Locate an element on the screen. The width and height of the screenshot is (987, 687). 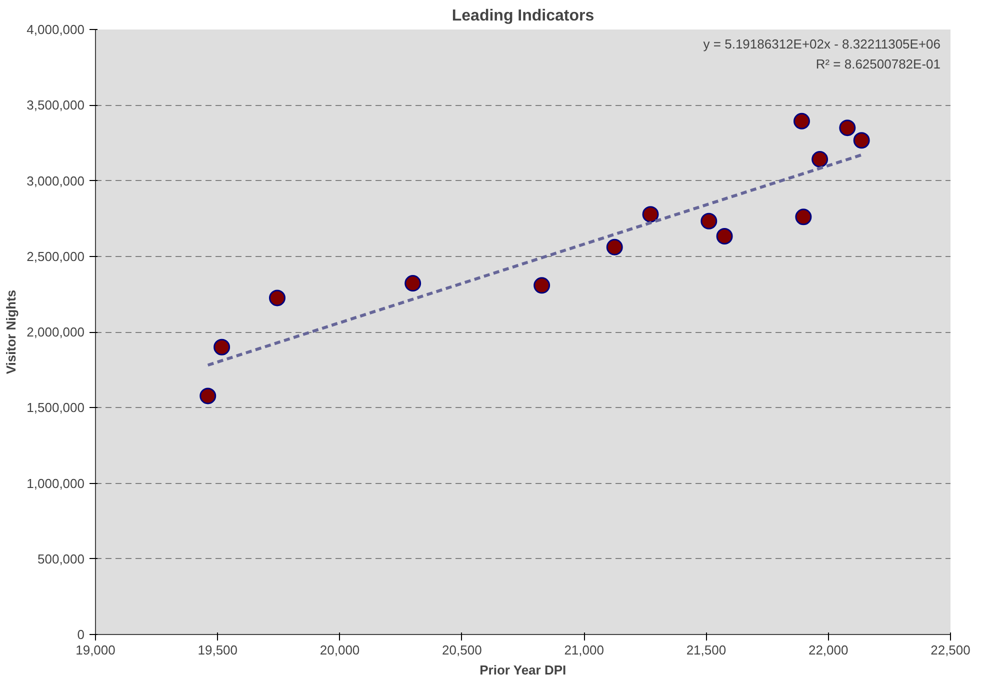
y-tick-label: 1,500,000 is located at coordinates (55, 408).